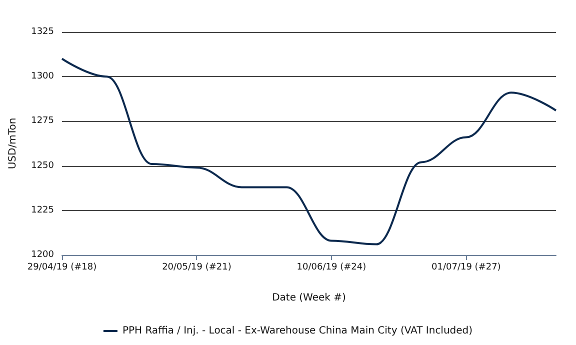 The height and width of the screenshot is (345, 576). What do you see at coordinates (42, 121) in the screenshot?
I see `y-tick-label: 1275` at bounding box center [42, 121].